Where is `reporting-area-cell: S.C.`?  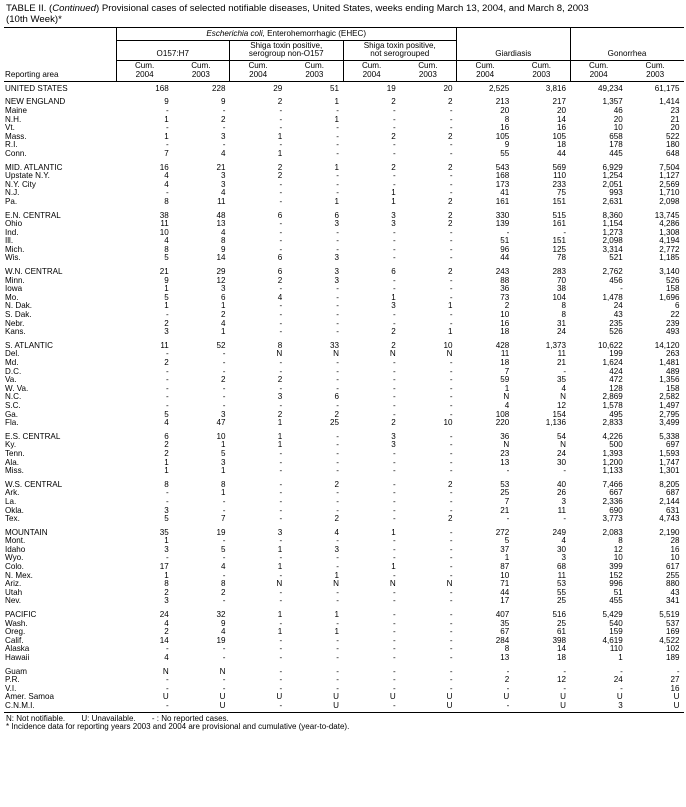
reporting-area-cell: S.C. is located at coordinates (13, 405).